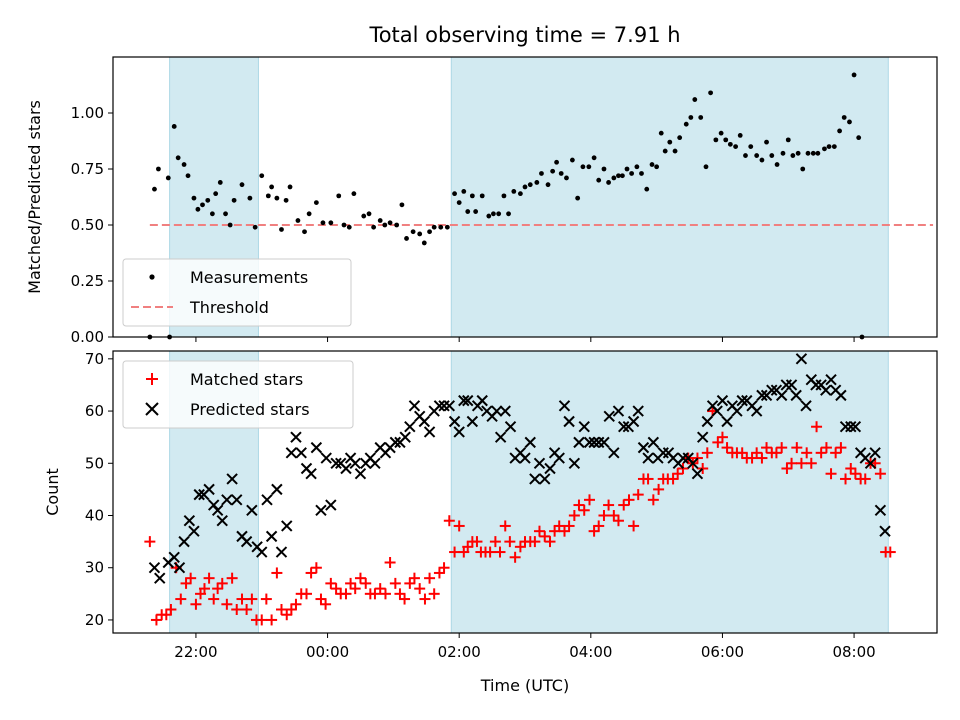 The width and height of the screenshot is (960, 720). Describe the element at coordinates (524, 685) in the screenshot. I see `x-axis-label: Time (UTC)` at that location.